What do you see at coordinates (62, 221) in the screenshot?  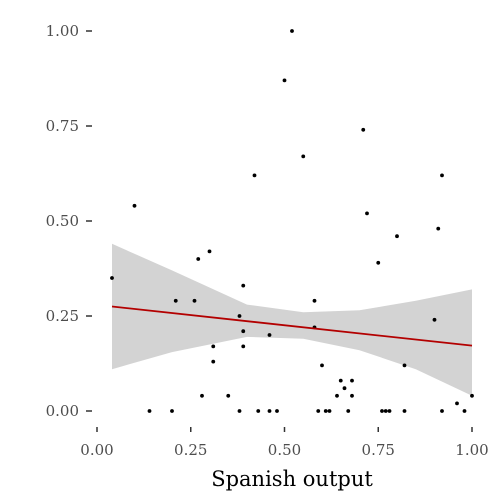 I see `y-tick-label: 0.50` at bounding box center [62, 221].